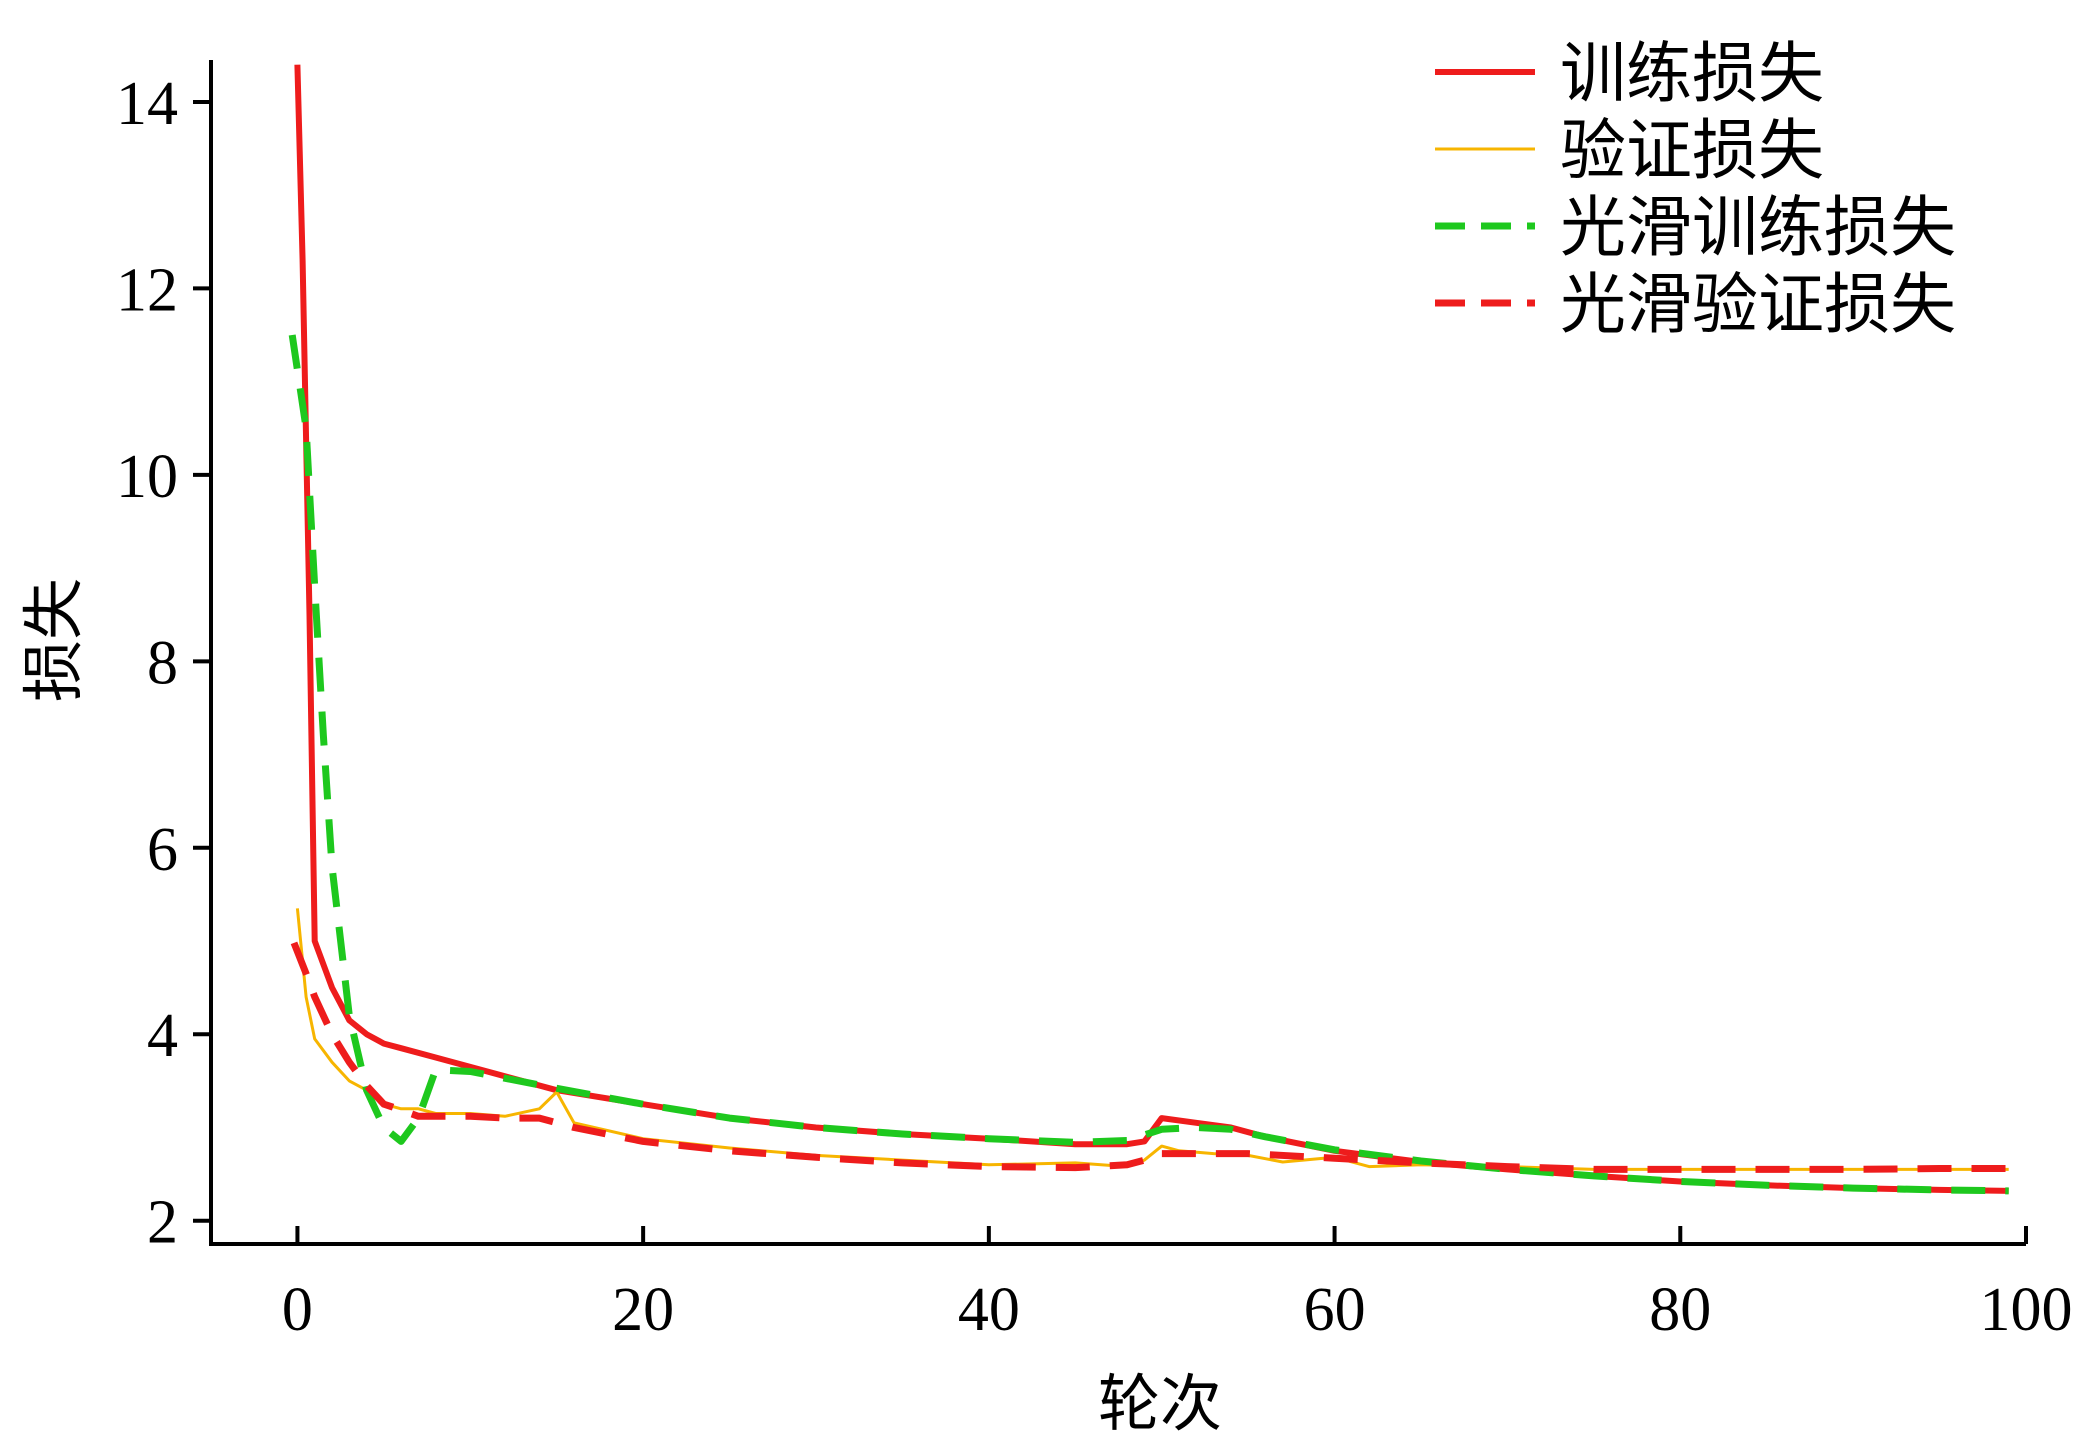 The width and height of the screenshot is (2095, 1445). Describe the element at coordinates (162, 1223) in the screenshot. I see `y-tick-label: 2` at that location.